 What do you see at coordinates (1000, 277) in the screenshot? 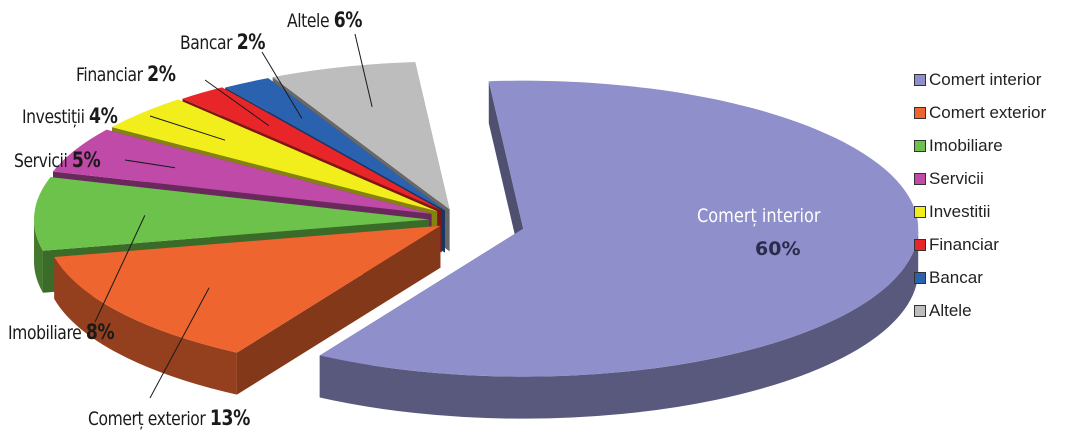
I see `legend-item: Bancar` at bounding box center [1000, 277].